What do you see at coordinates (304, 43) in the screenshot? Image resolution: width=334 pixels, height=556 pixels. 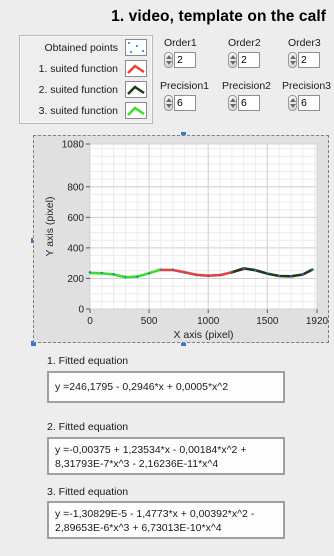 I see `order3-label: Order3` at bounding box center [304, 43].